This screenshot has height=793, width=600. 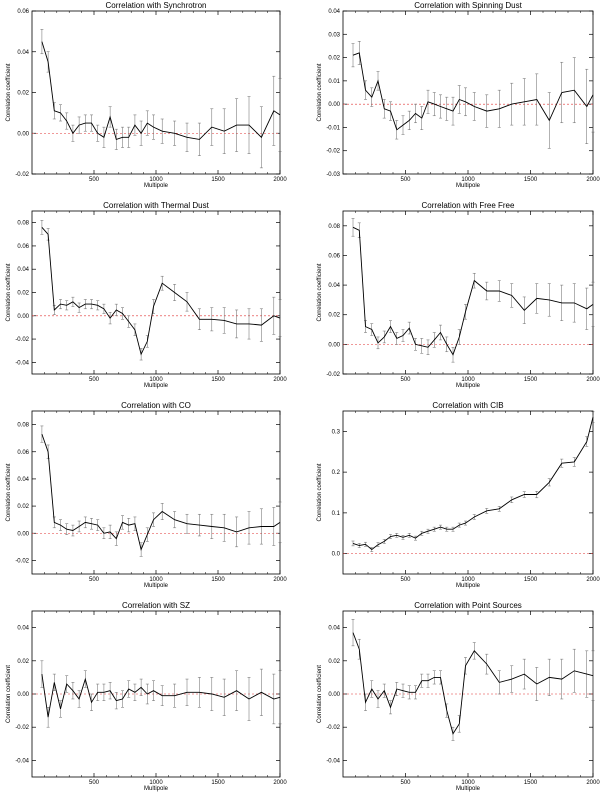 I want to click on chart-title: Correlation with Synchrotron, so click(x=156, y=5).